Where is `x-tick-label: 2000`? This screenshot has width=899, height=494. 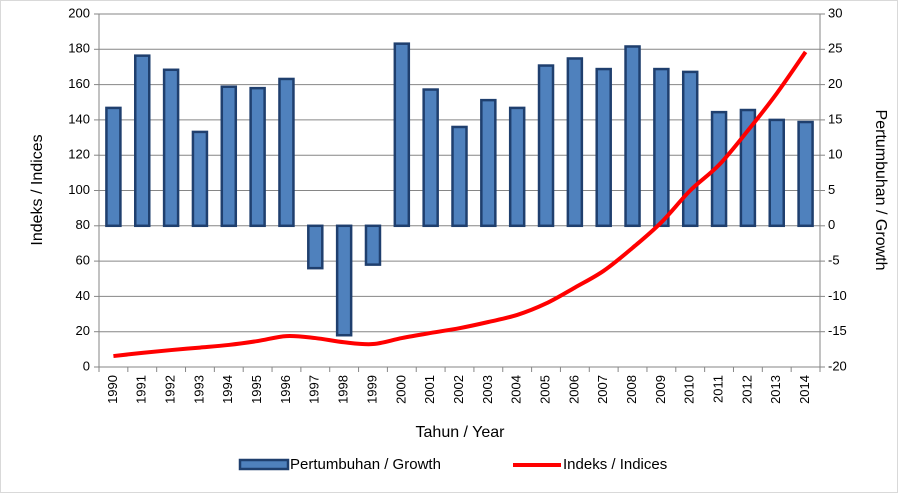
x-tick-label: 2000 is located at coordinates (400, 389).